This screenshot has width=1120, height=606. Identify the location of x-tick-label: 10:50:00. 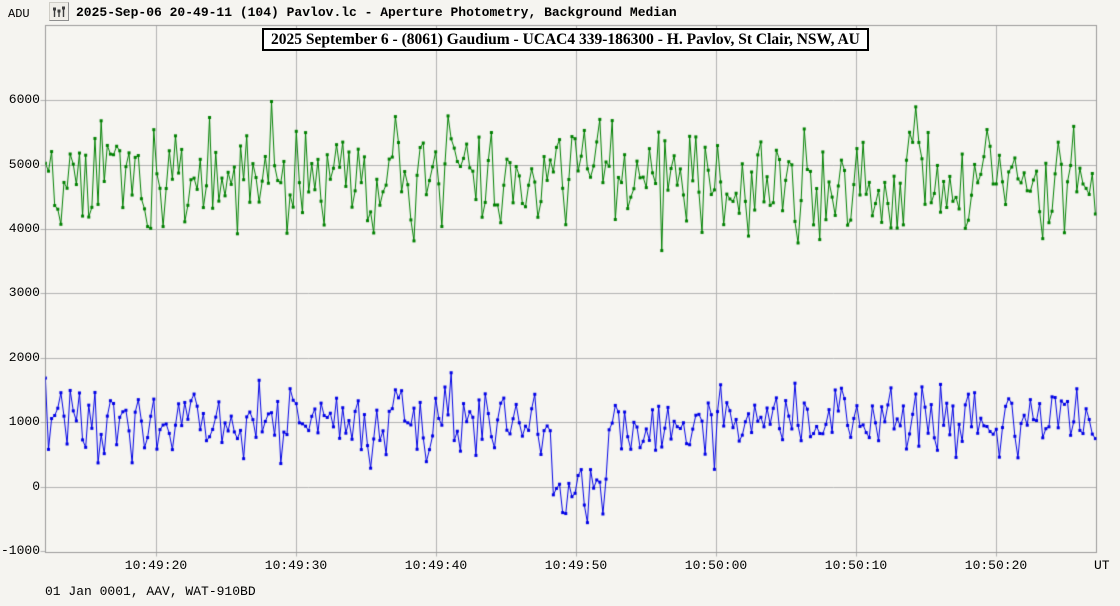
(716, 565).